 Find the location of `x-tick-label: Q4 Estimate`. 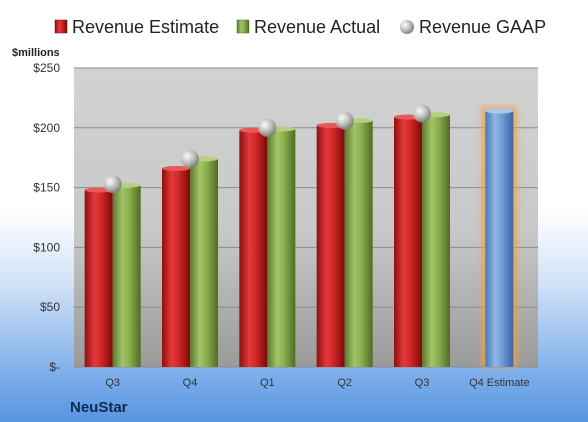

x-tick-label: Q4 Estimate is located at coordinates (499, 383).